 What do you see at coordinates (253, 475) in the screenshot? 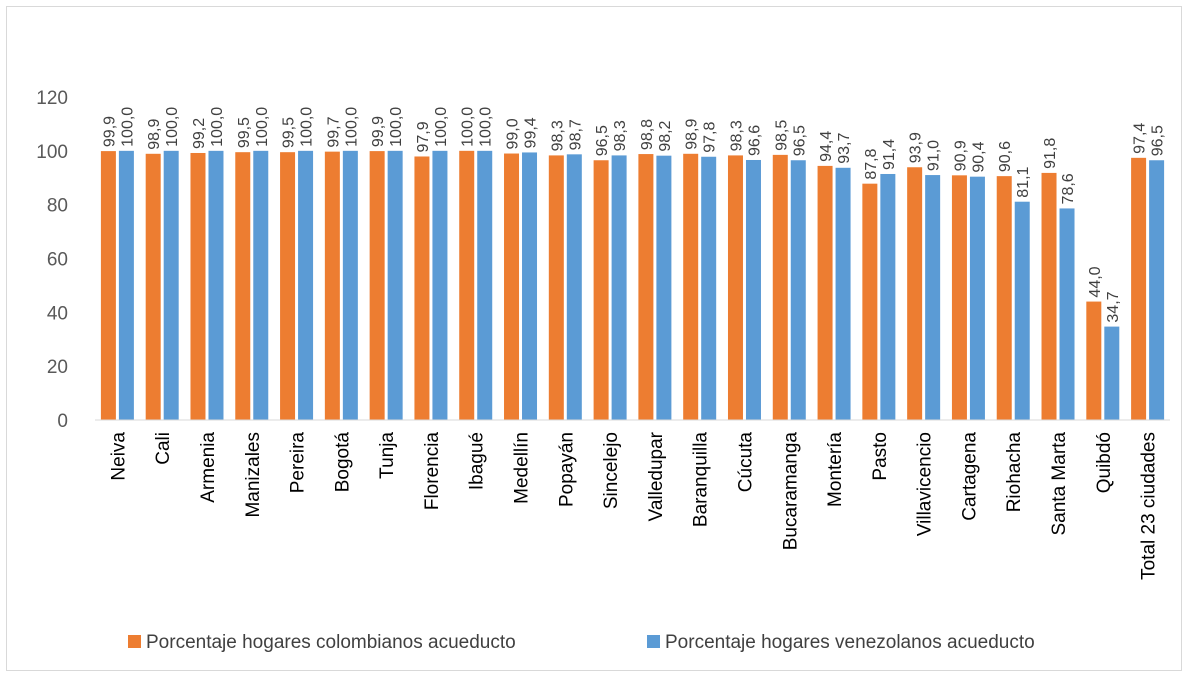
I see `x-category-label: Manizales` at bounding box center [253, 475].